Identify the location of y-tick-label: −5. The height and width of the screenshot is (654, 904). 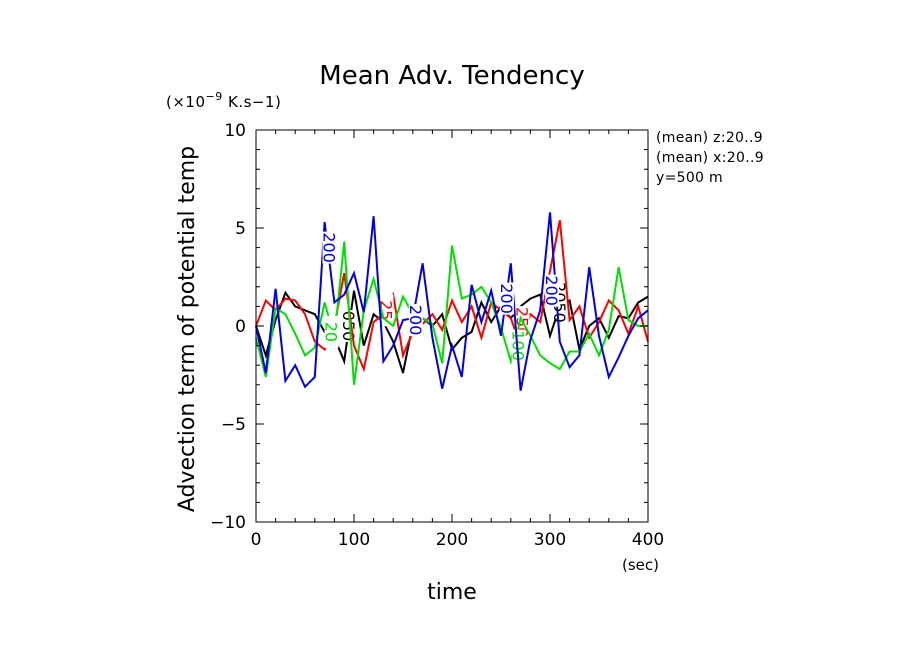
(233, 425).